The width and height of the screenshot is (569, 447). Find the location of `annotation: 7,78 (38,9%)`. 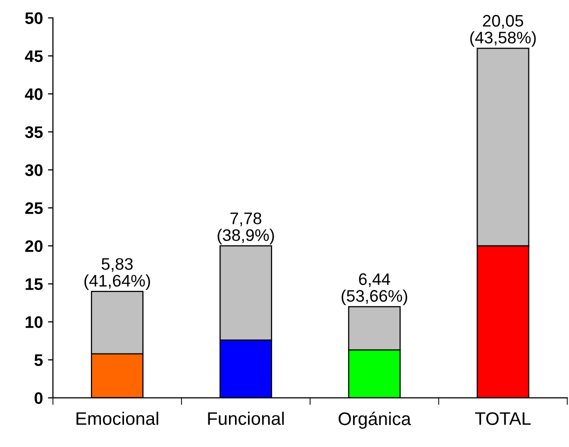

annotation: 7,78 (38,9%) is located at coordinates (246, 228).